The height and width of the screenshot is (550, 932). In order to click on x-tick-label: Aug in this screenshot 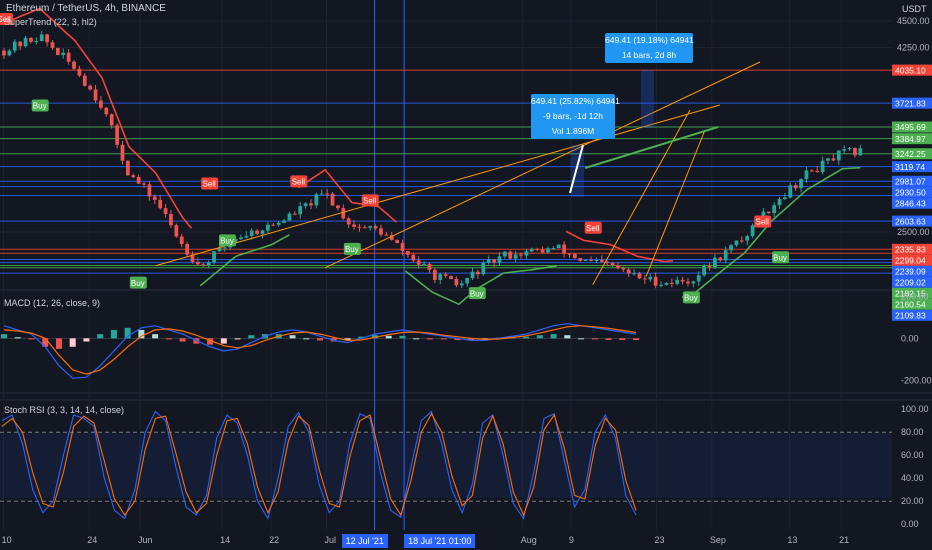, I will do `click(528, 540)`.